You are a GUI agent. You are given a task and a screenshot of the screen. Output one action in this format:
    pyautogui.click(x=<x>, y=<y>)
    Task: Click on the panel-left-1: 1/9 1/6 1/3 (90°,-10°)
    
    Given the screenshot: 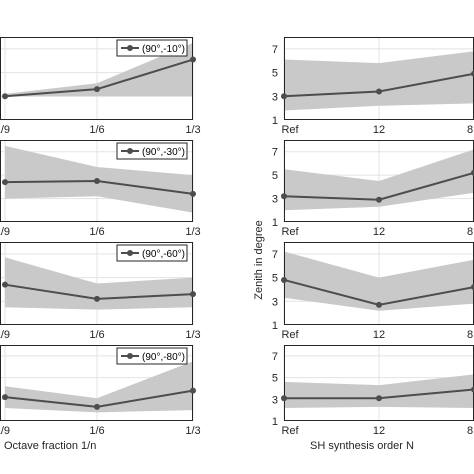 What is the action you would take?
    pyautogui.click(x=100, y=86)
    